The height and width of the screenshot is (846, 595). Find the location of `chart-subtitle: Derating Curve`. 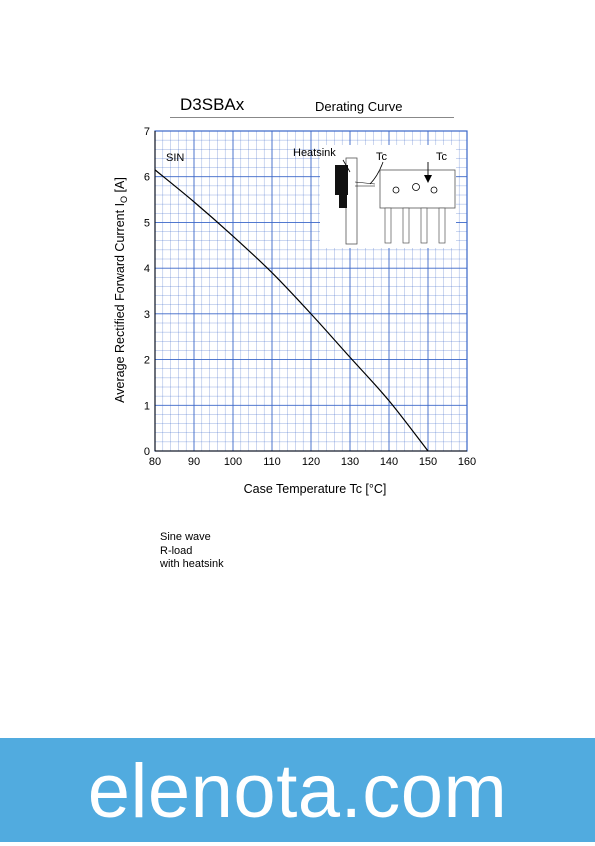

chart-subtitle: Derating Curve is located at coordinates (359, 106).